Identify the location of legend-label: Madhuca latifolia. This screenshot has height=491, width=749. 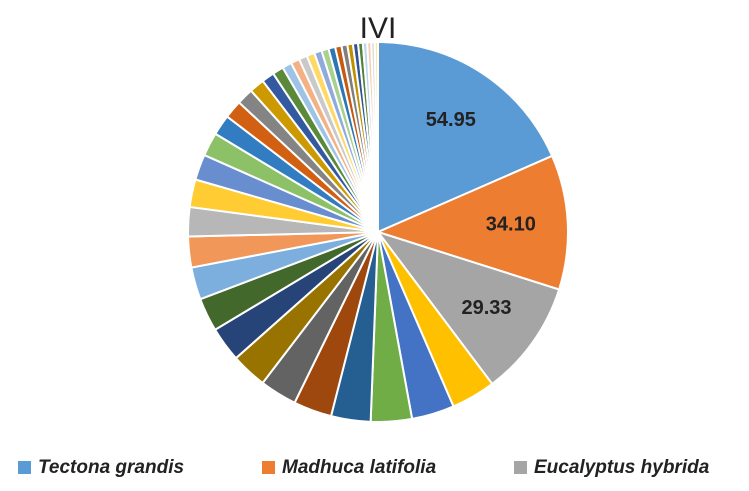
(359, 467).